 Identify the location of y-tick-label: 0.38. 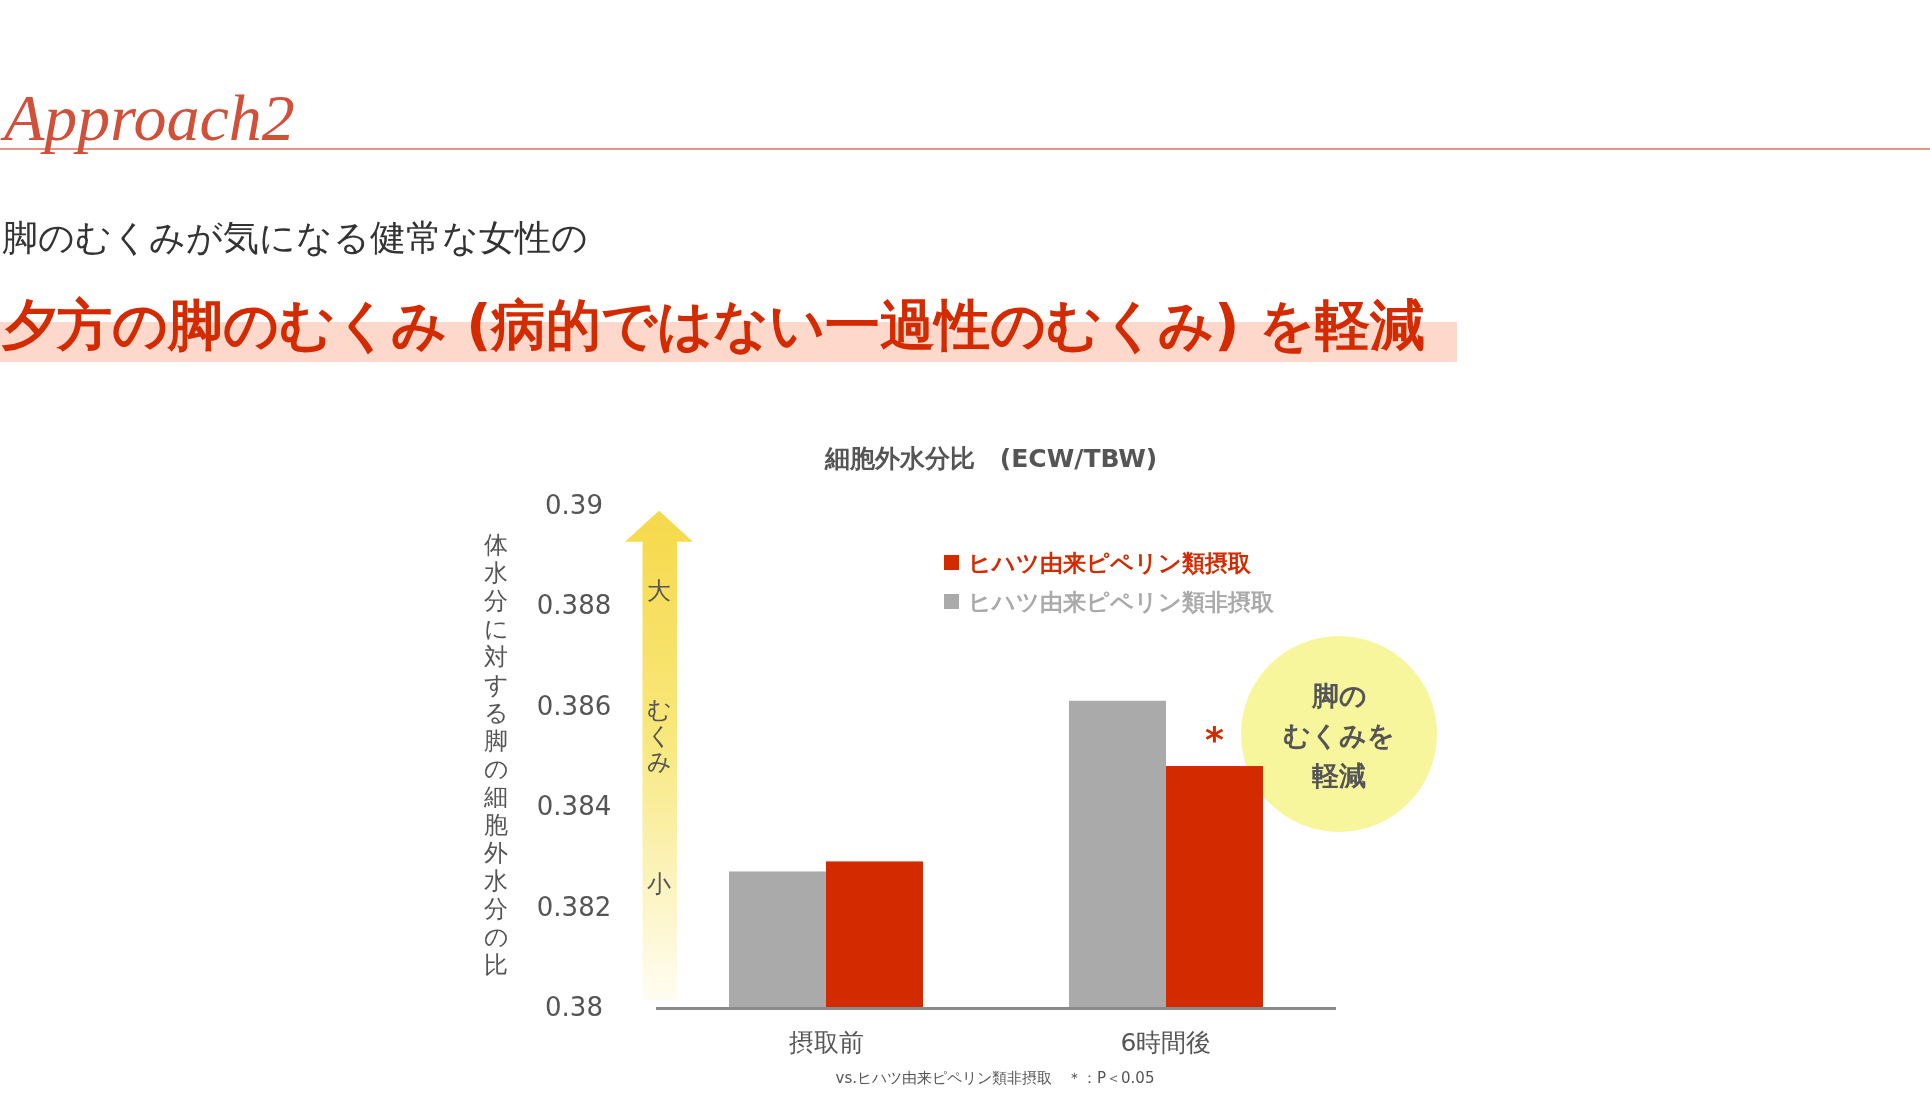
(574, 1007).